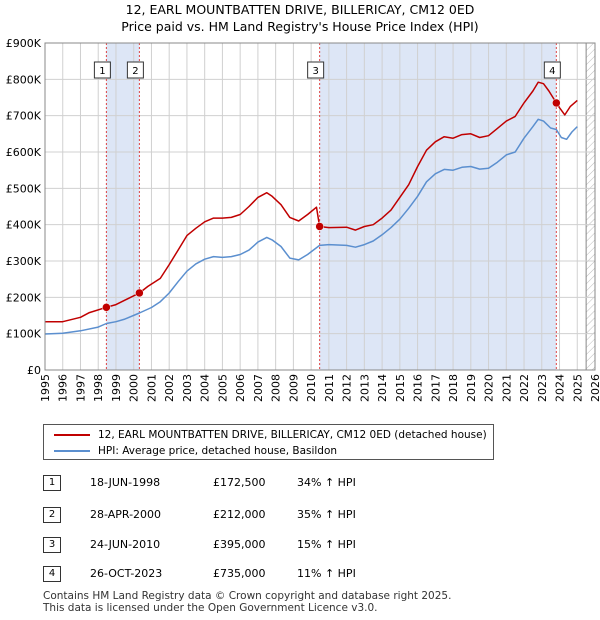 This screenshot has width=600, height=620. What do you see at coordinates (594, 388) in the screenshot?
I see `x-tick-label: 2026` at bounding box center [594, 388].